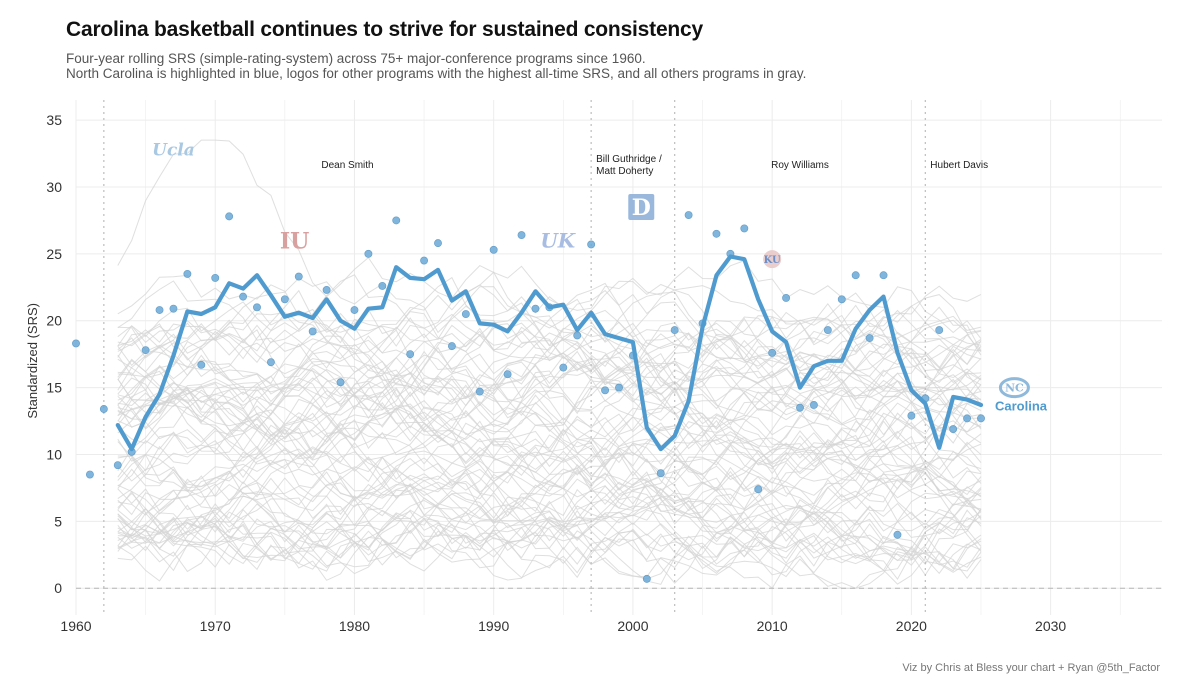  I want to click on era-label: Hubert Davis, so click(959, 165).